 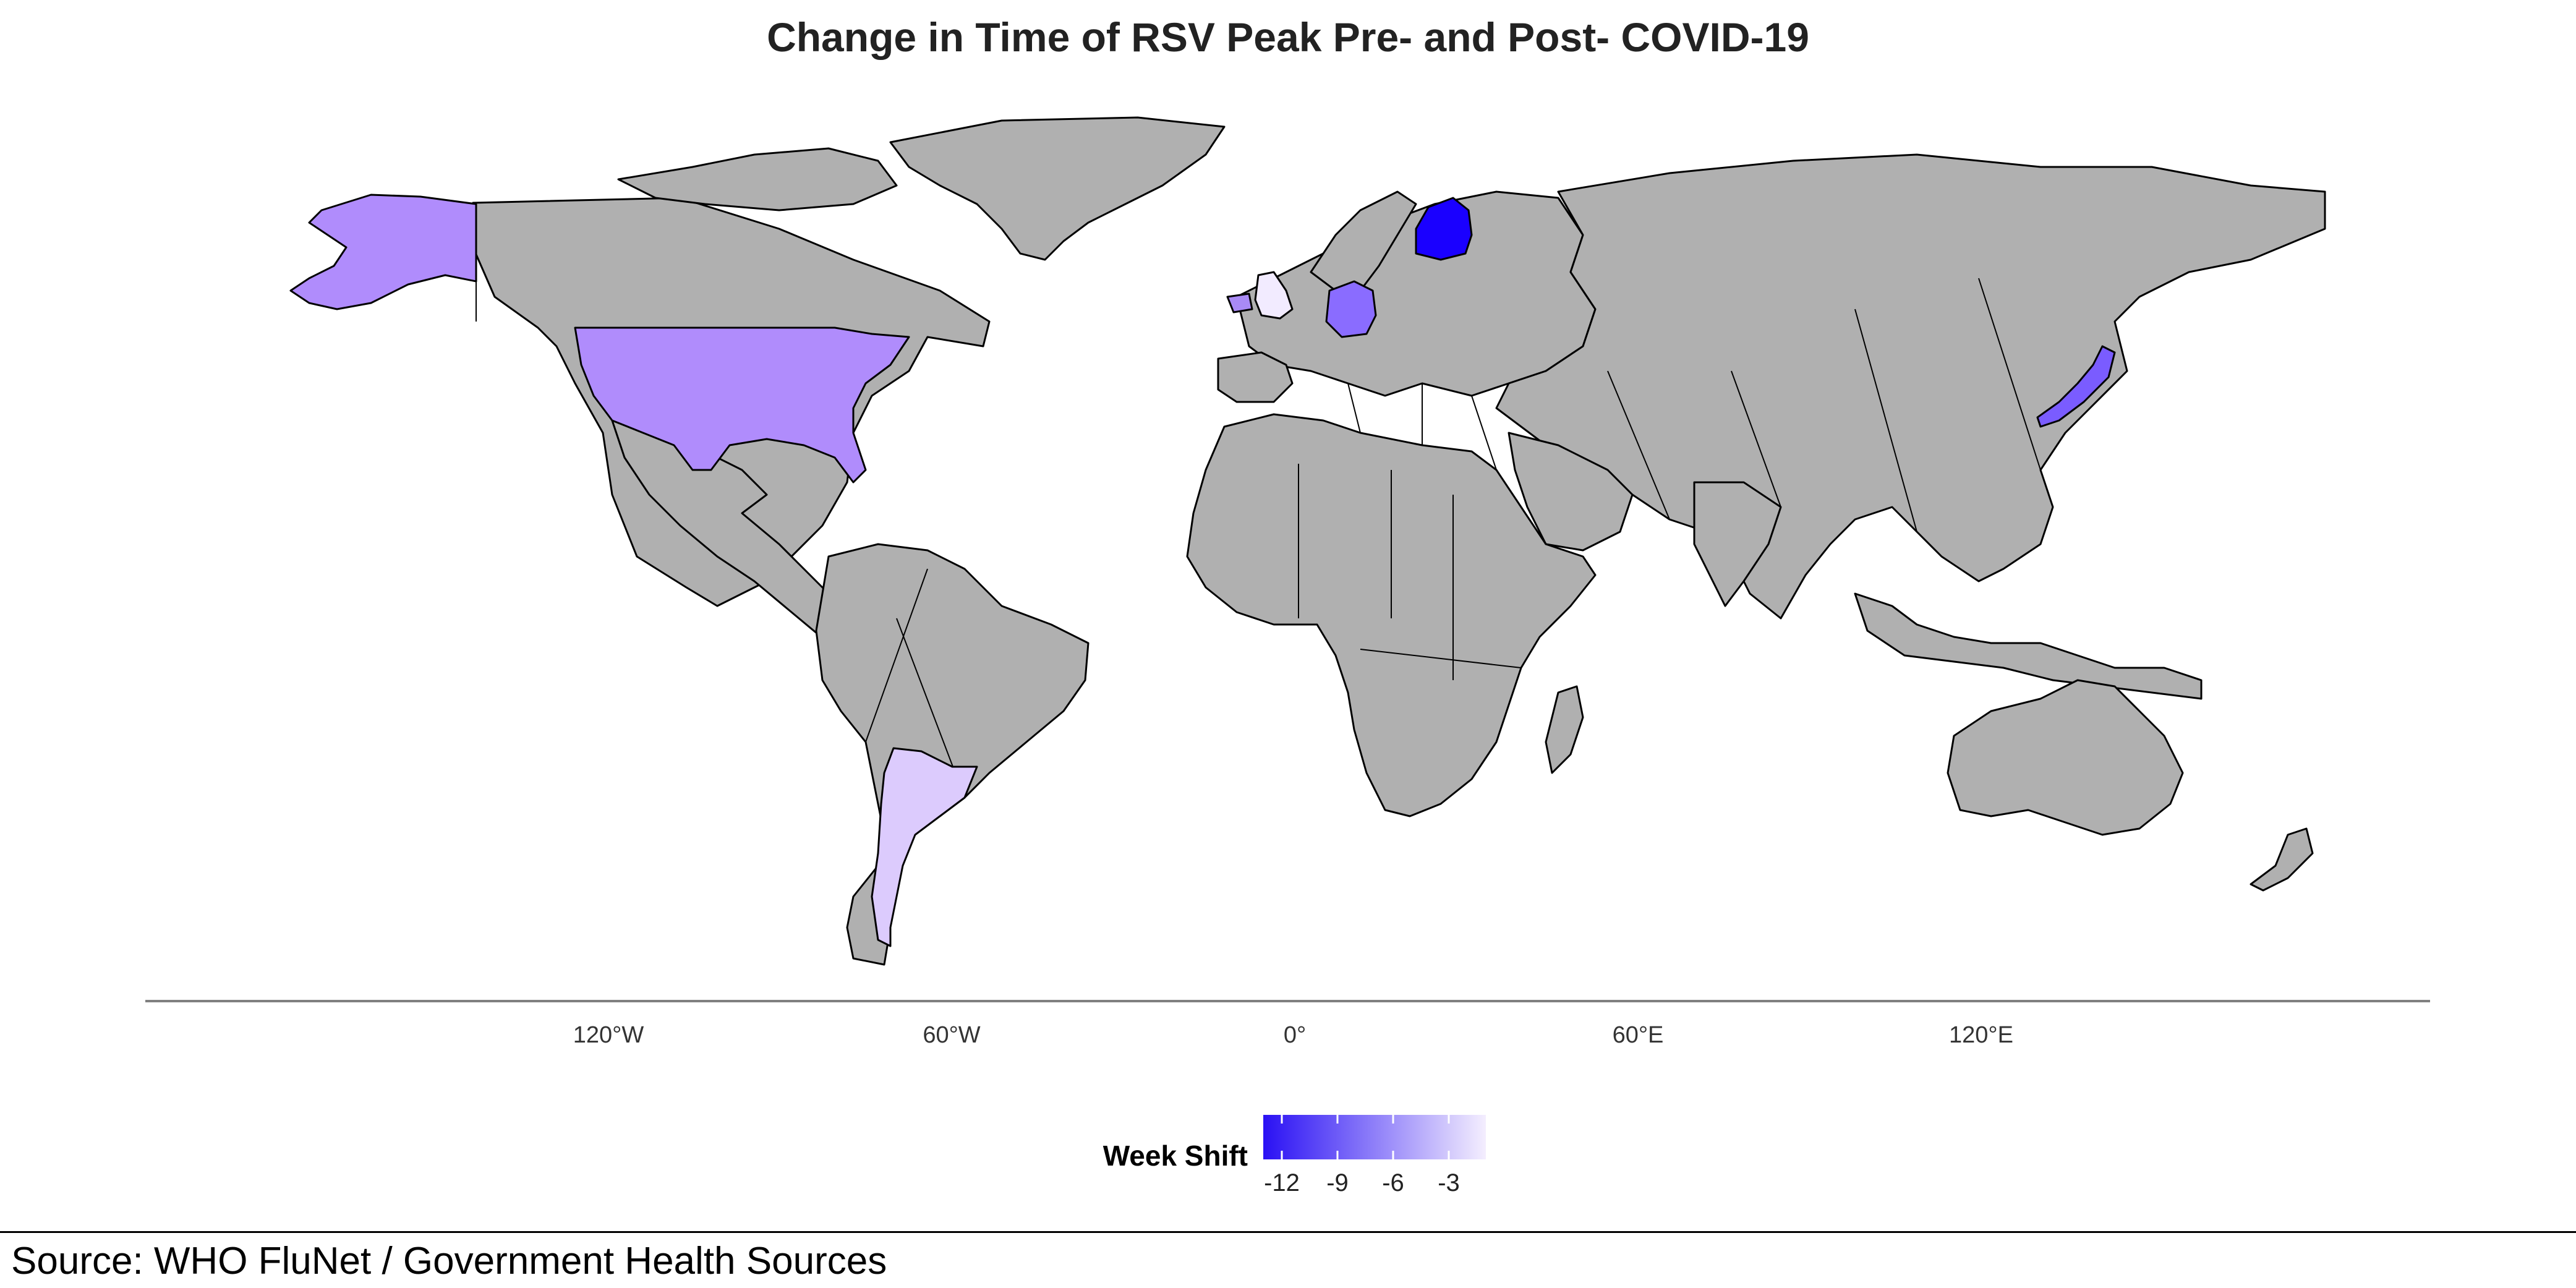 I want to click on x-axis-ticks: 120°W 60°W 0° 60°E 120°E, so click(x=1293, y=1035).